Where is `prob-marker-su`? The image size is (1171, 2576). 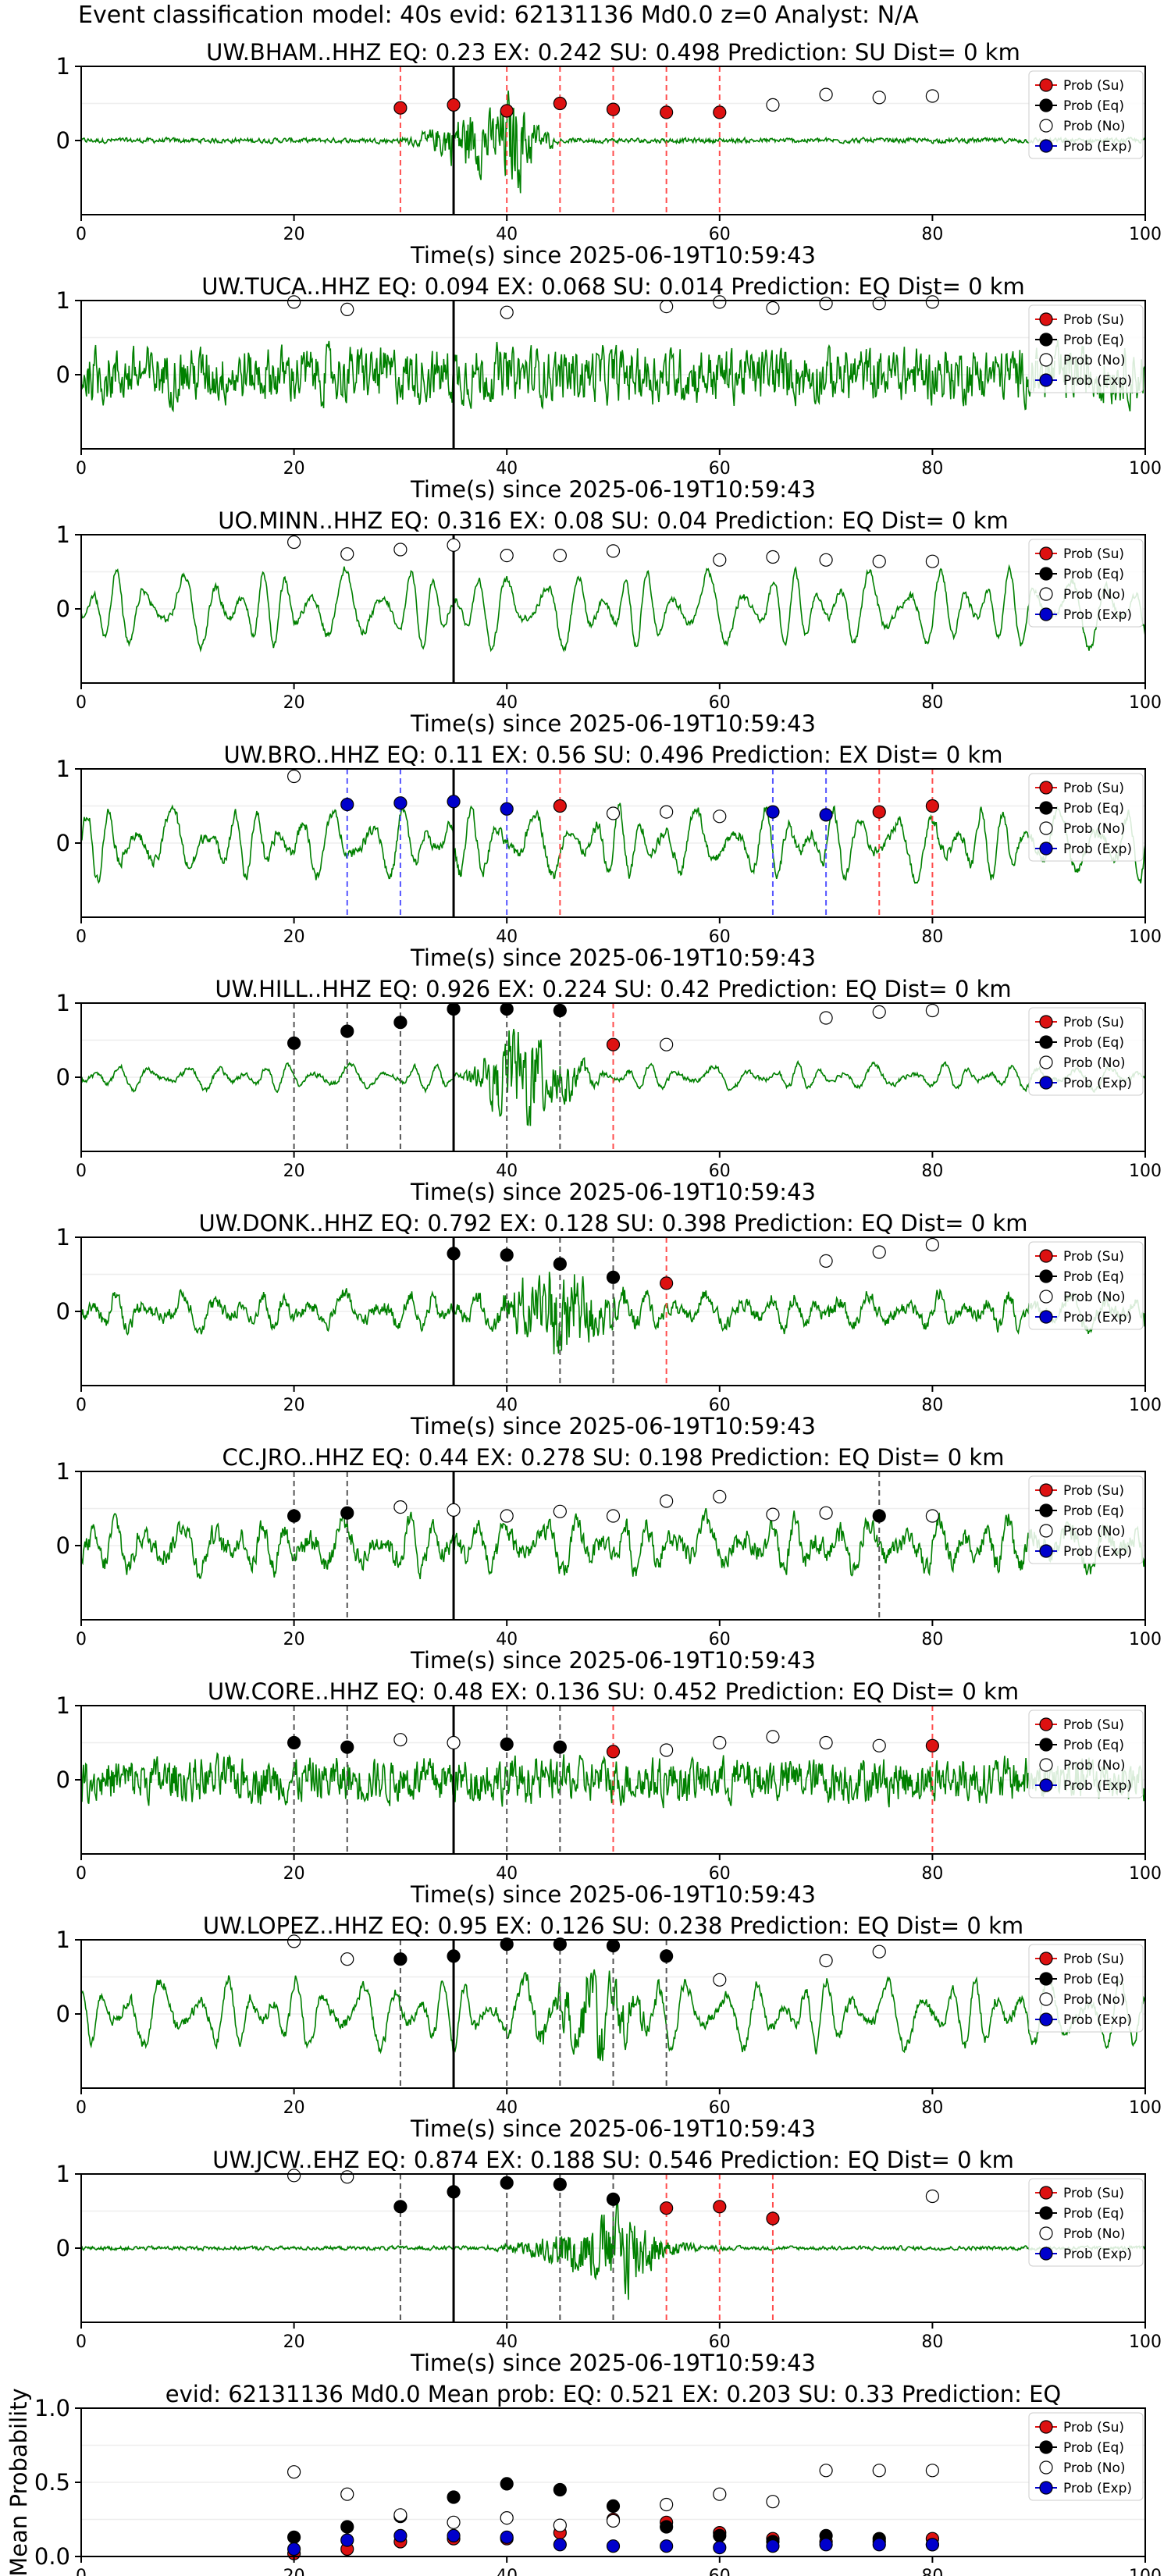
prob-marker-su is located at coordinates (560, 806).